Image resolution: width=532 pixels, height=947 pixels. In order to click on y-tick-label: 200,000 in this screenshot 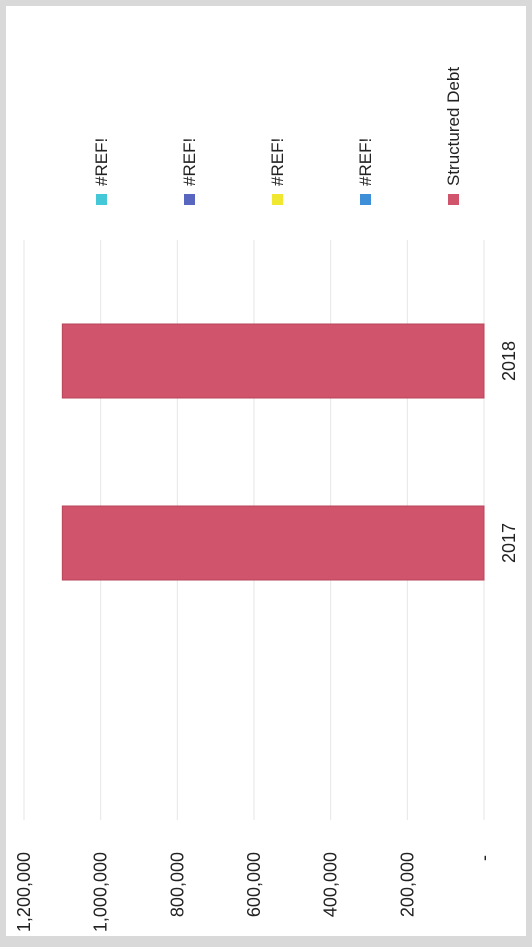, I will do `click(407, 884)`.